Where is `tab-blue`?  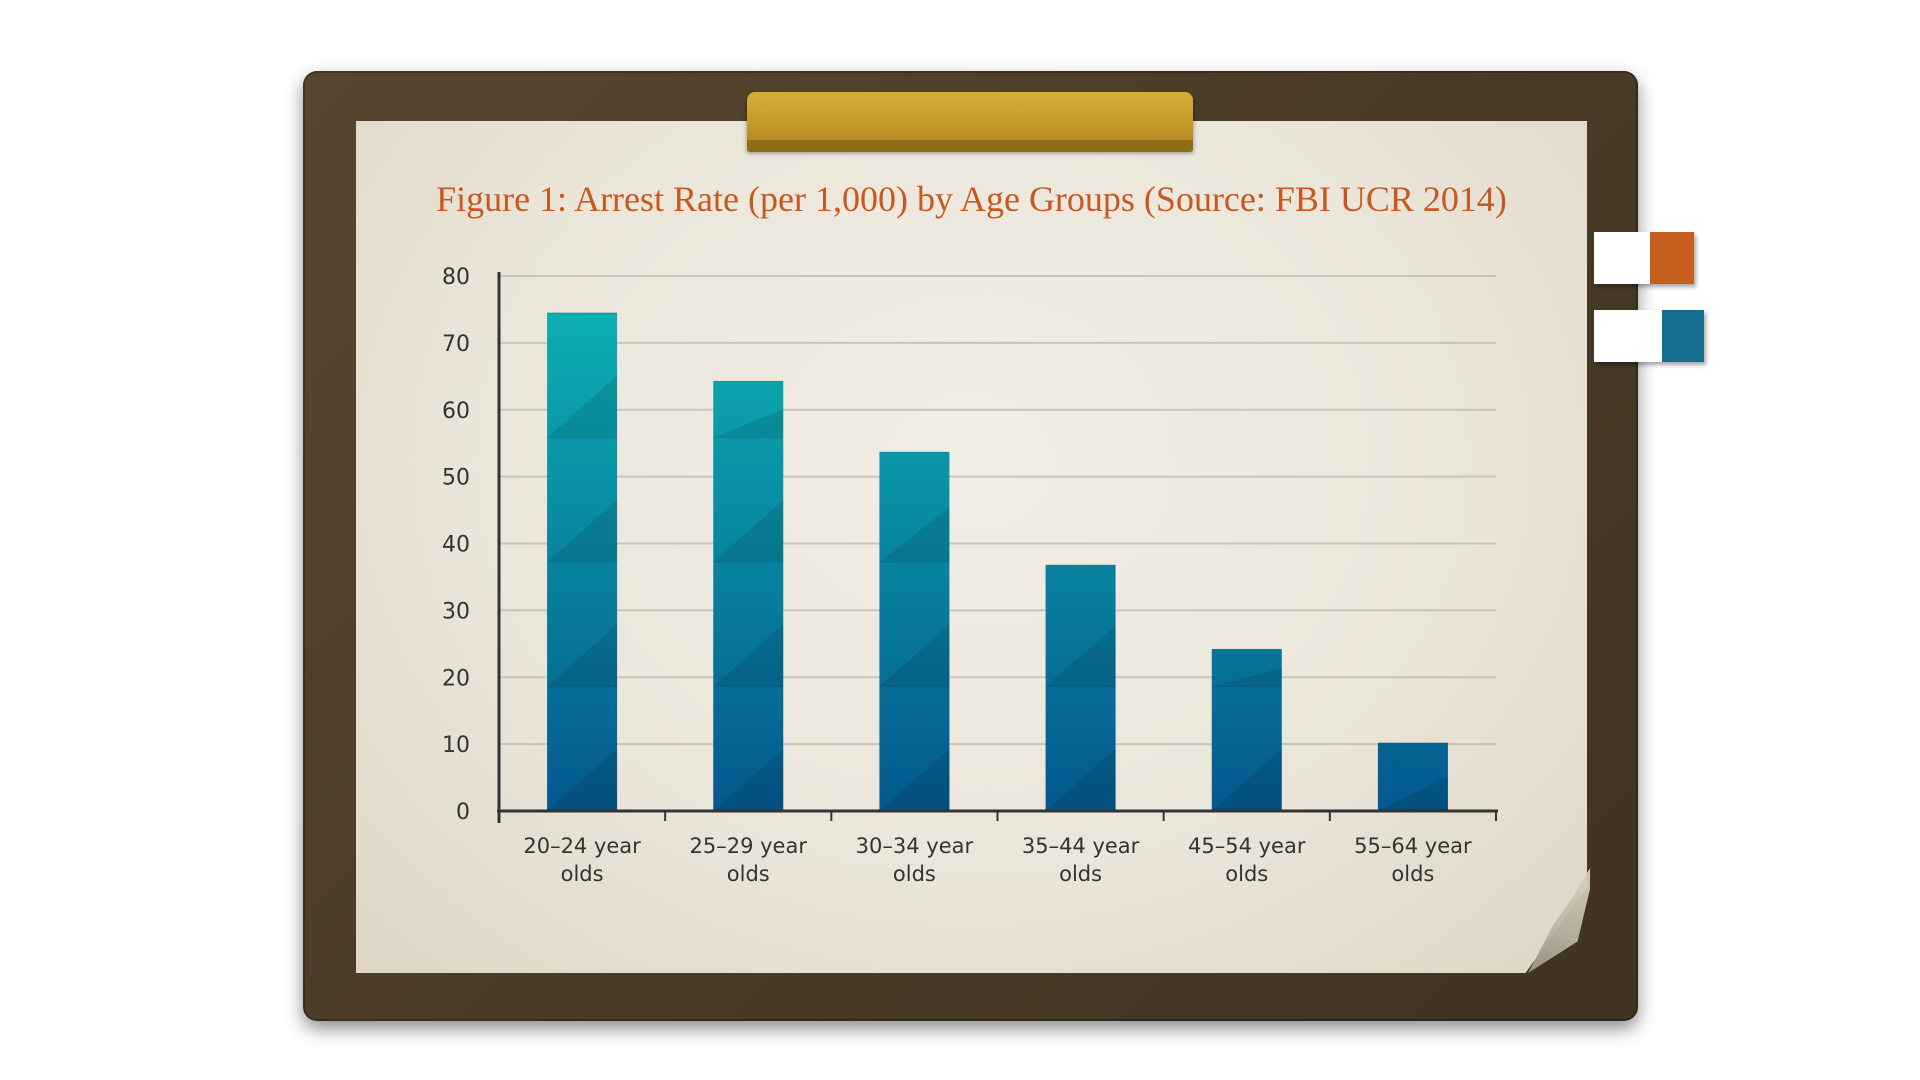
tab-blue is located at coordinates (1683, 336).